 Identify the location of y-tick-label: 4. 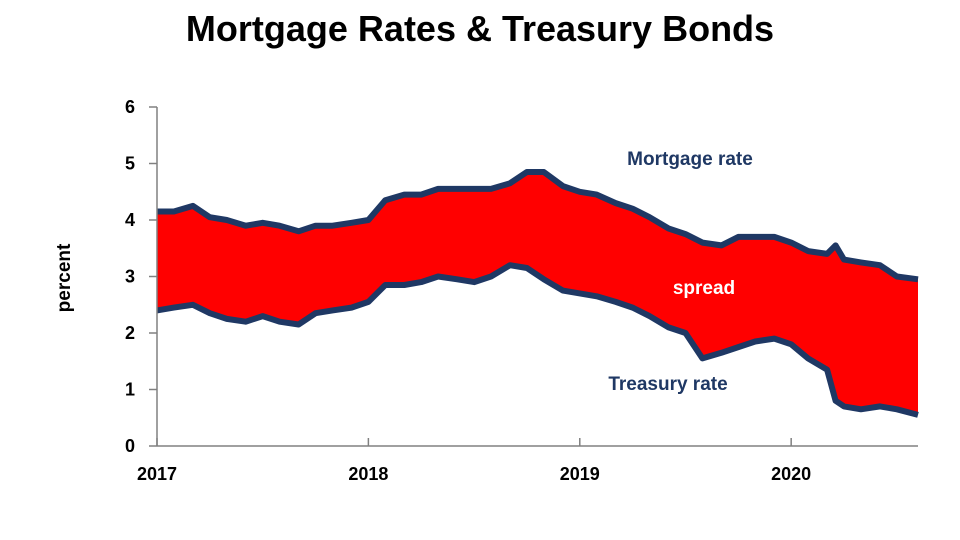
(130, 220).